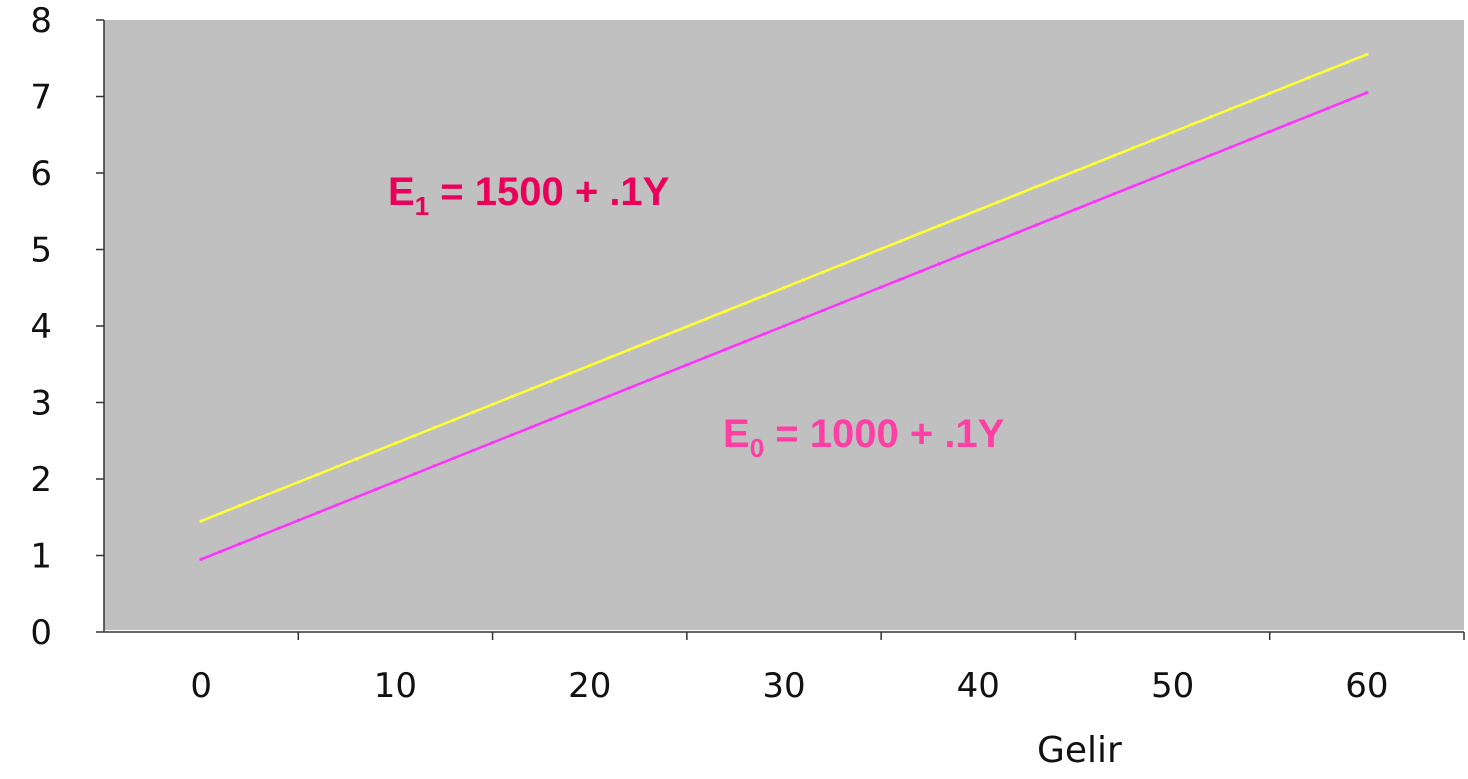 The width and height of the screenshot is (1468, 779). I want to click on y-tick-label: 6, so click(41, 174).